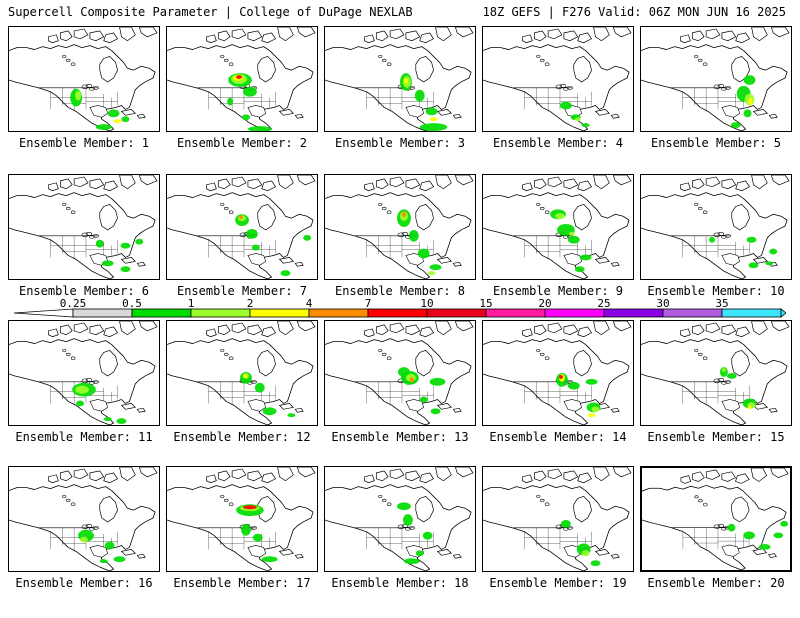 The image size is (800, 618). I want to click on ensemble-member-panel: Ensemble Member: 16, so click(84, 542).